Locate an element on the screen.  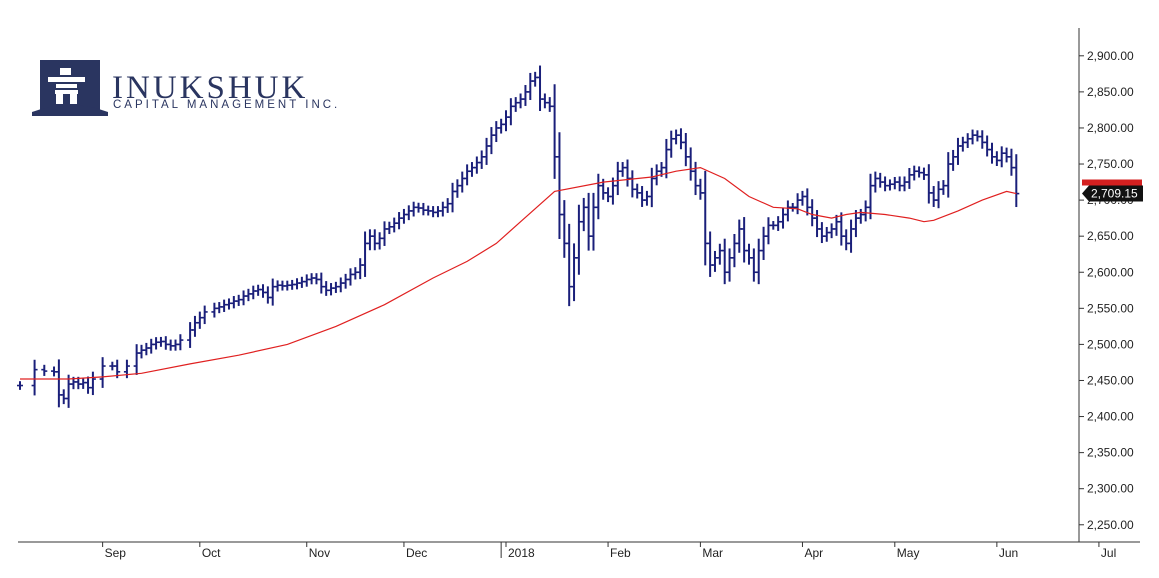
x-tick-label: Mar is located at coordinates (712, 553).